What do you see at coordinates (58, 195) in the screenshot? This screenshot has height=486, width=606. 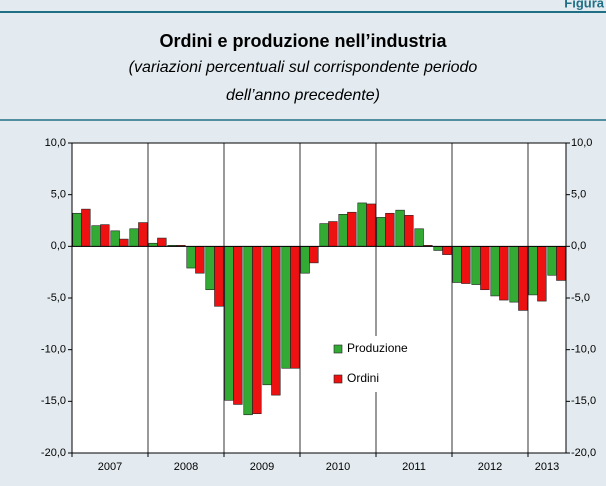 I see `y-tick-label: 5,0` at bounding box center [58, 195].